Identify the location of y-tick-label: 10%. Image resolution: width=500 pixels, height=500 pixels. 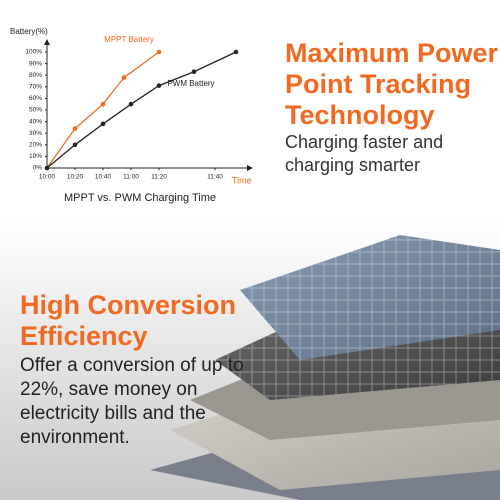
(35, 156).